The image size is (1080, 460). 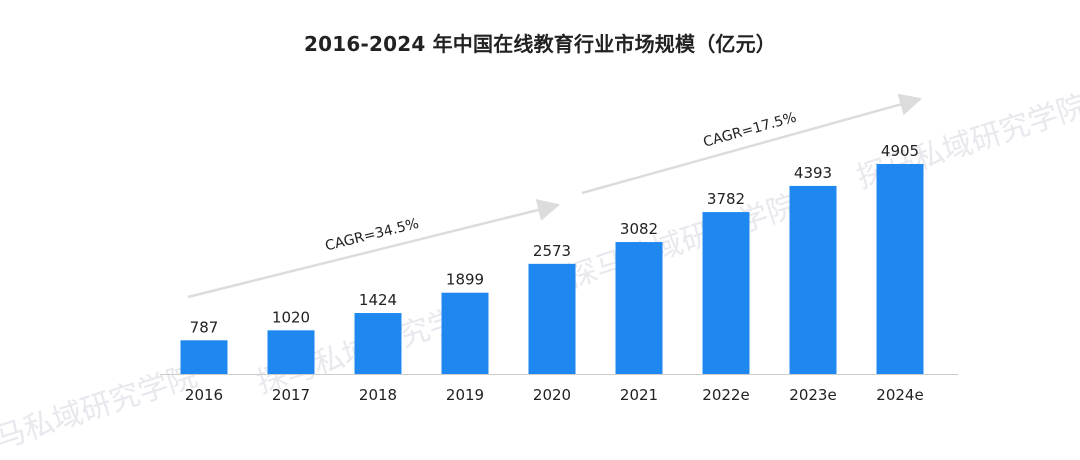 What do you see at coordinates (813, 173) in the screenshot?
I see `data-label-2023e: 4393` at bounding box center [813, 173].